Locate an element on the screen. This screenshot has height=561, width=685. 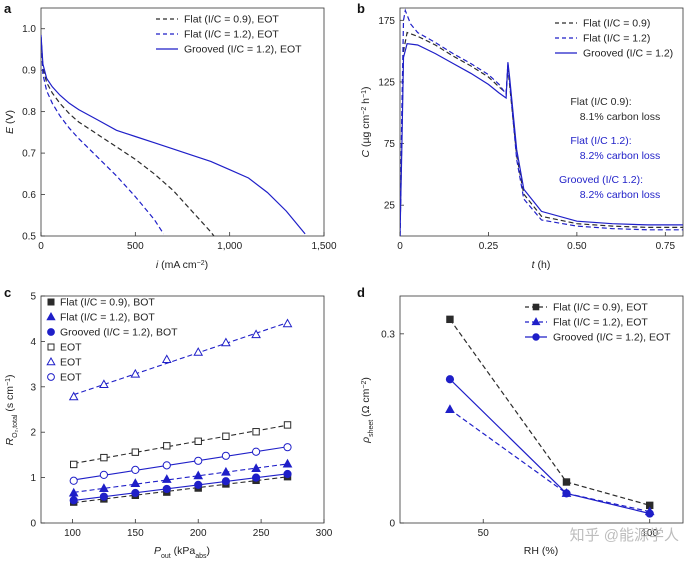
legend-c-2-marker is located at coordinates (51, 332).